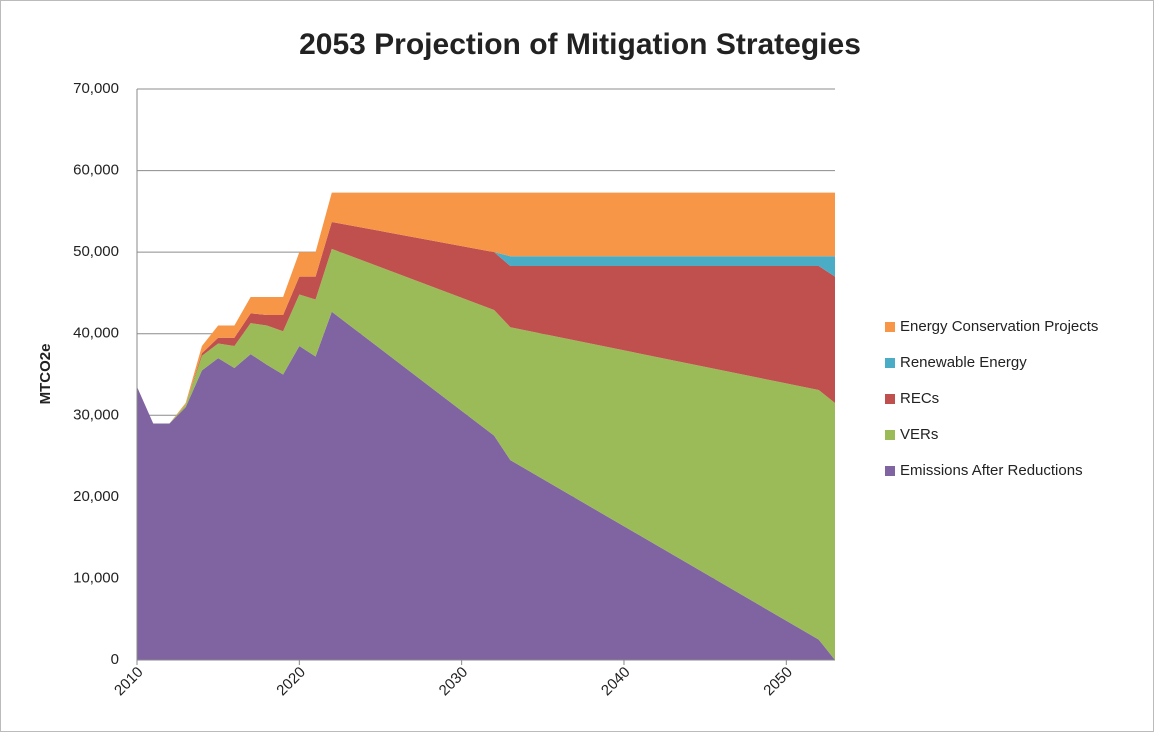 This screenshot has width=1154, height=732. Describe the element at coordinates (96, 88) in the screenshot. I see `y-tick-label: 70,000` at that location.